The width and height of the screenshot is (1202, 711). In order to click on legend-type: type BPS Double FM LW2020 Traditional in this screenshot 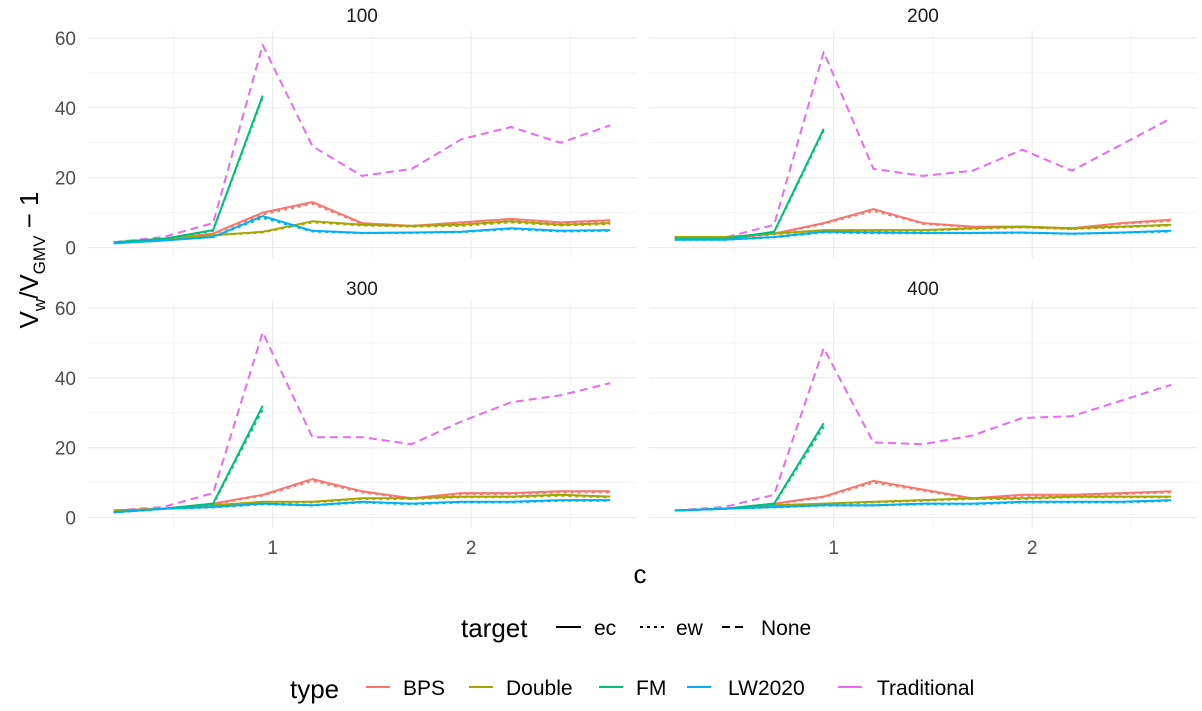, I will do `click(632, 689)`.